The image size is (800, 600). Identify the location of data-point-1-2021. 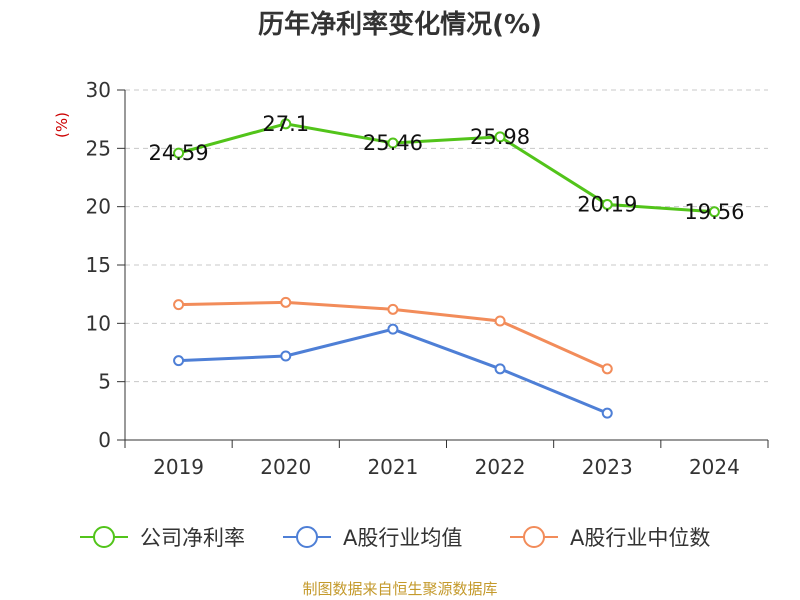
(393, 329).